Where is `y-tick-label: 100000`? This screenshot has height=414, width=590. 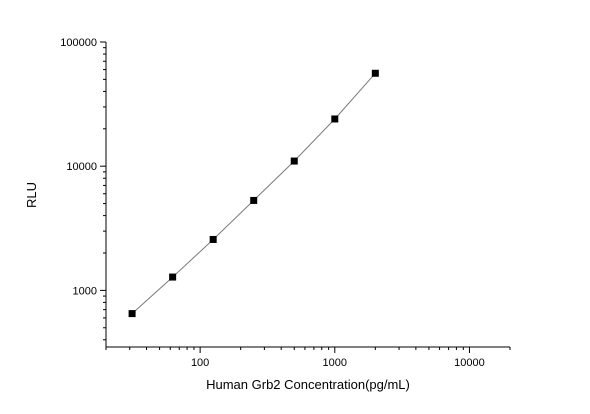
y-tick-label: 100000 is located at coordinates (78, 43).